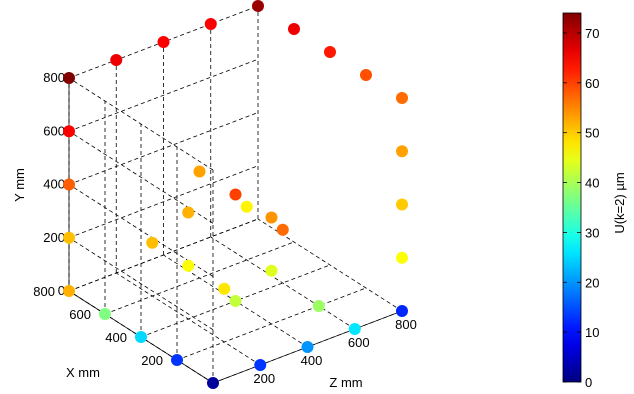 The height and width of the screenshot is (394, 634). I want to click on z-tick-label: 600, so click(359, 342).